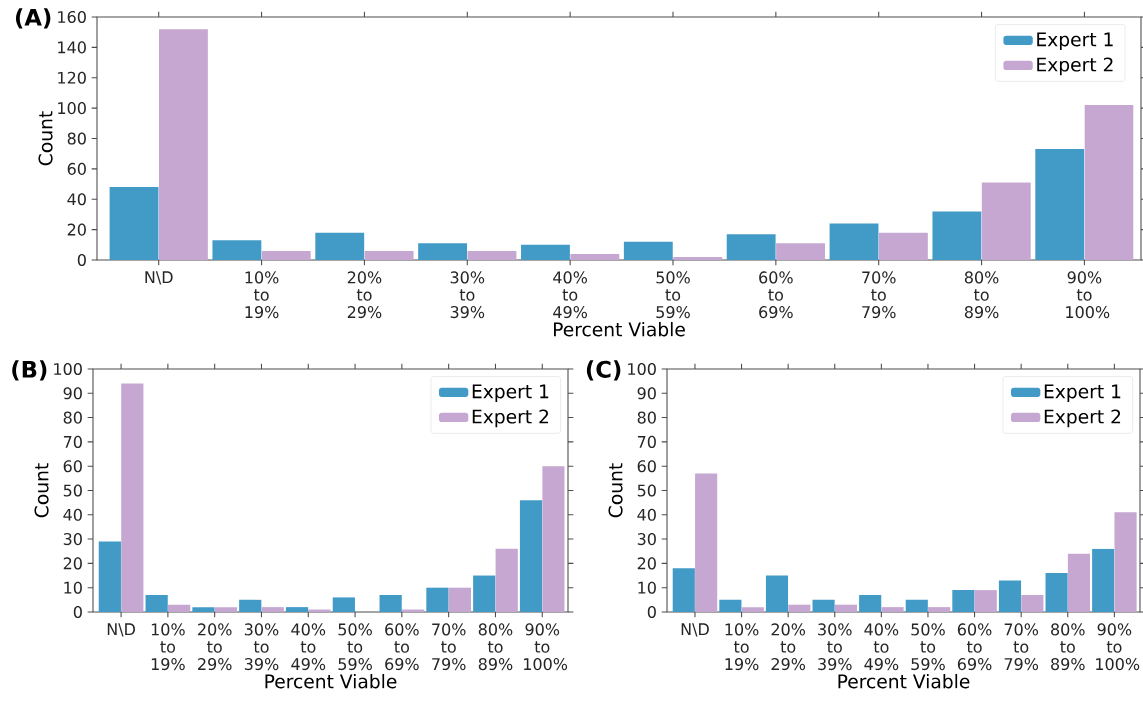 This screenshot has width=1143, height=702. Describe the element at coordinates (603, 370) in the screenshot. I see `chart-title: (C)` at that location.